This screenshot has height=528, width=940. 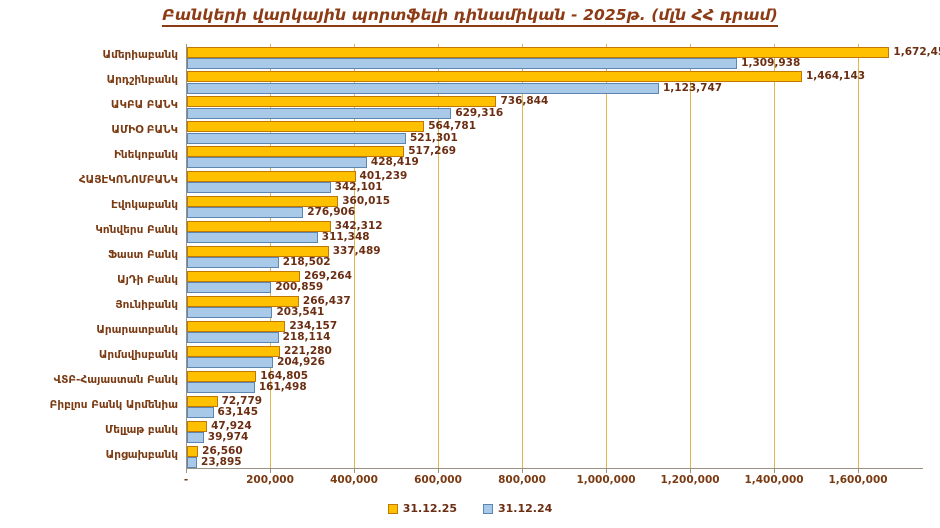 I want to click on bar-value-label: 1,464,143, so click(x=835, y=76).